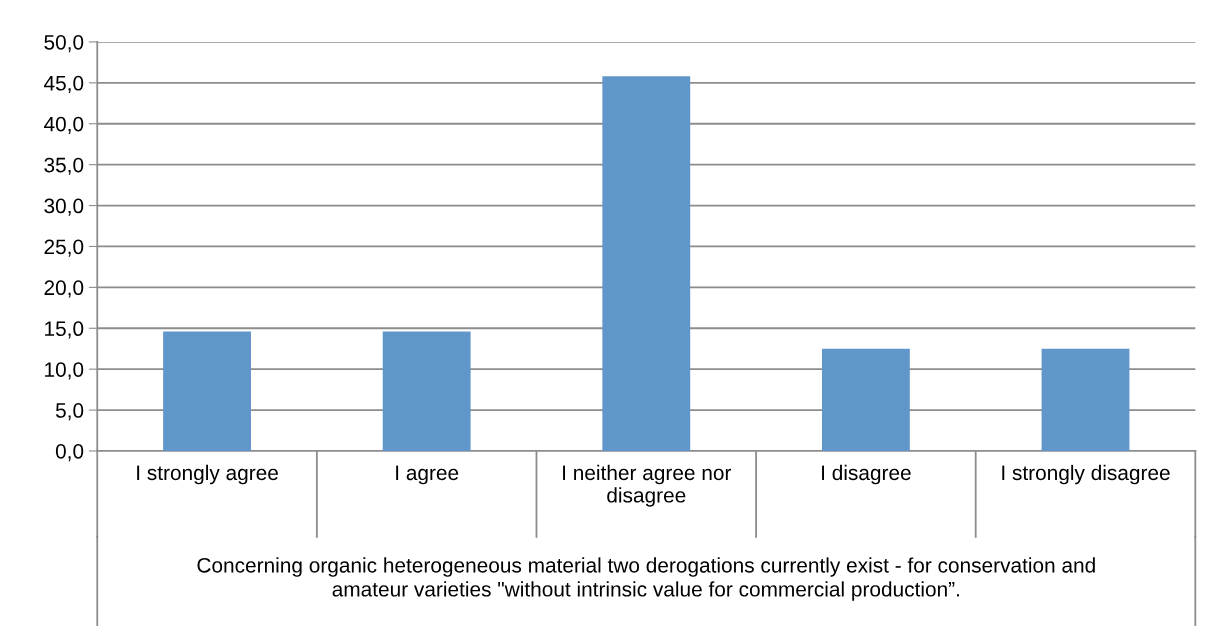  I want to click on x-axis-title: Concerning organic heterogeneous material two derogations currently exist - for conservation and amateur varieties "without intrinsic value for commercial production”., so click(646, 579).